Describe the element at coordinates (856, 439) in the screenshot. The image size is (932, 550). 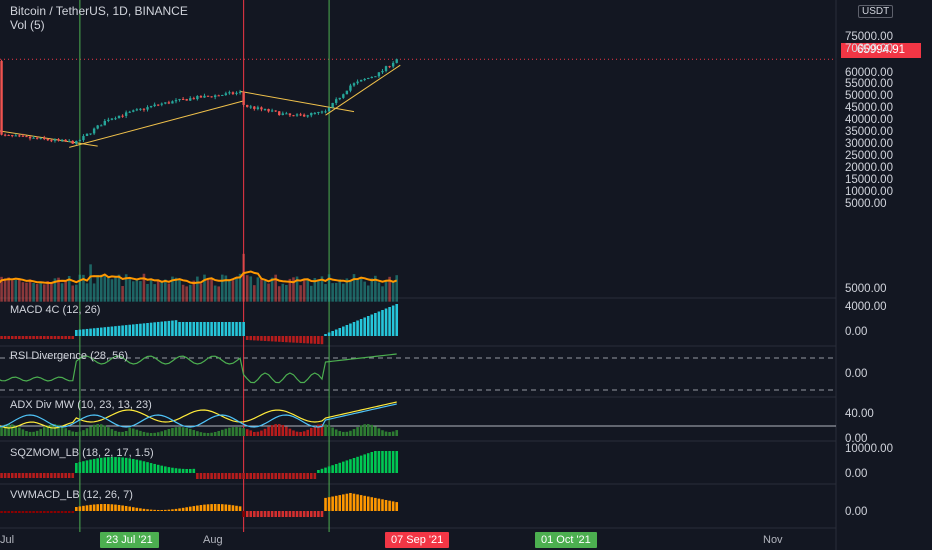
I see `adx-tick: 0.00` at that location.